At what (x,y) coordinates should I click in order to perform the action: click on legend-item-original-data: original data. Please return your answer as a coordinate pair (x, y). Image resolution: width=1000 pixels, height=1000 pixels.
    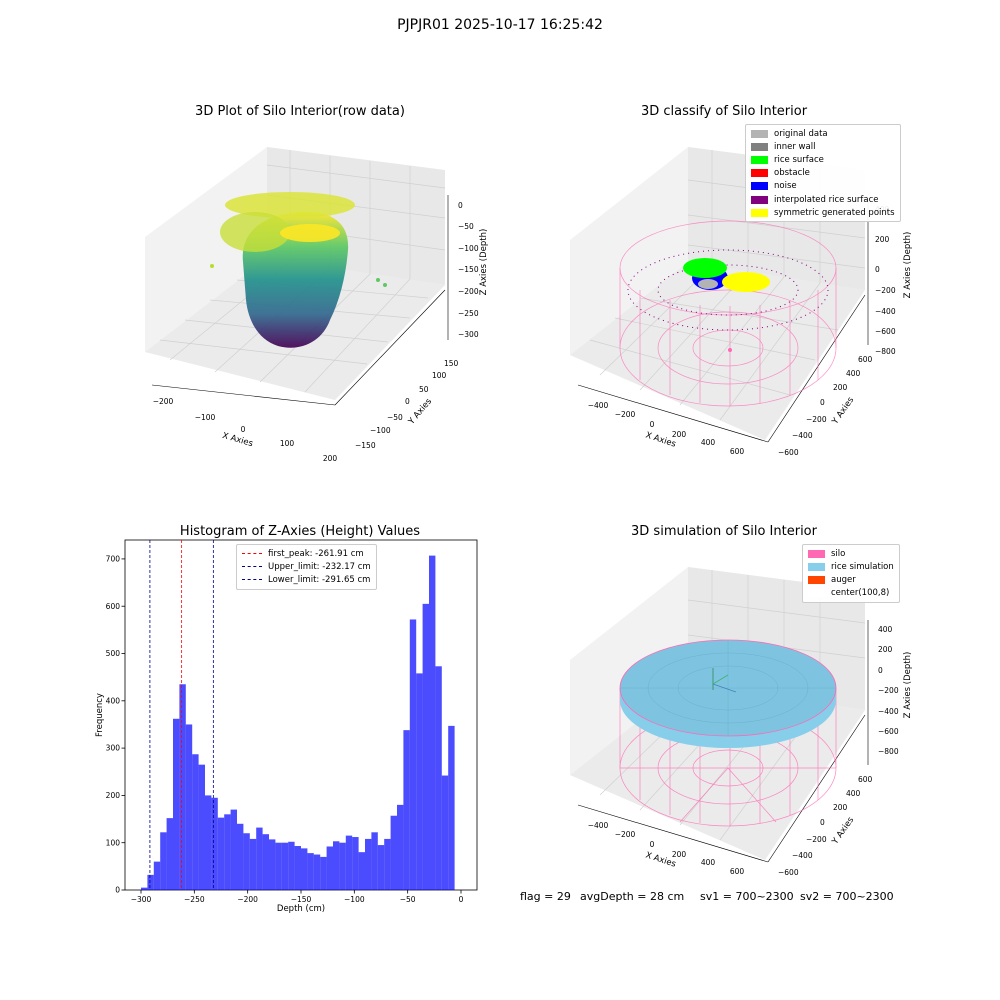
    Looking at the image, I should click on (823, 133).